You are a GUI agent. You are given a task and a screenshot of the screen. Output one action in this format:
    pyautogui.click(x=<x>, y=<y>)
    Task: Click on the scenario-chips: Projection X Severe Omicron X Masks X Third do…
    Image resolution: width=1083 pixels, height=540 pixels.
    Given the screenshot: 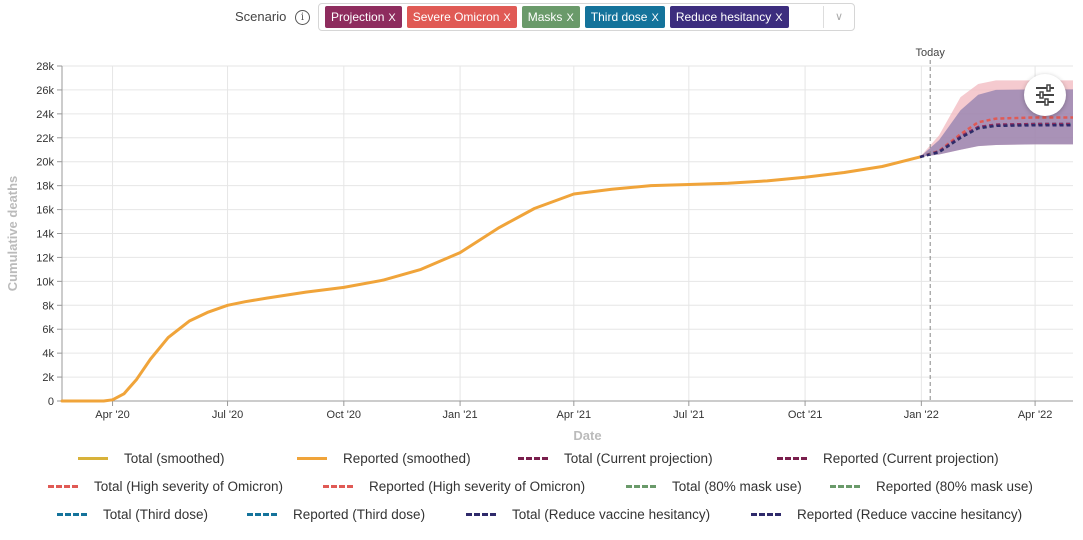 What is the action you would take?
    pyautogui.click(x=557, y=17)
    